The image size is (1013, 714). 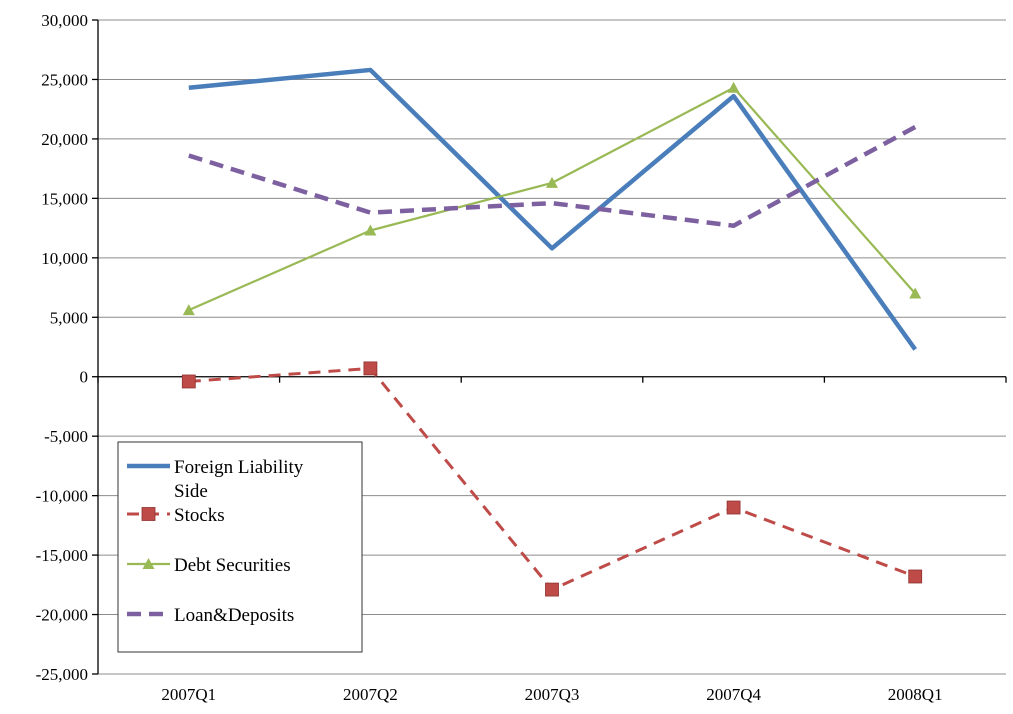 I want to click on legend-label: Foreign Liability Side, so click(x=239, y=479).